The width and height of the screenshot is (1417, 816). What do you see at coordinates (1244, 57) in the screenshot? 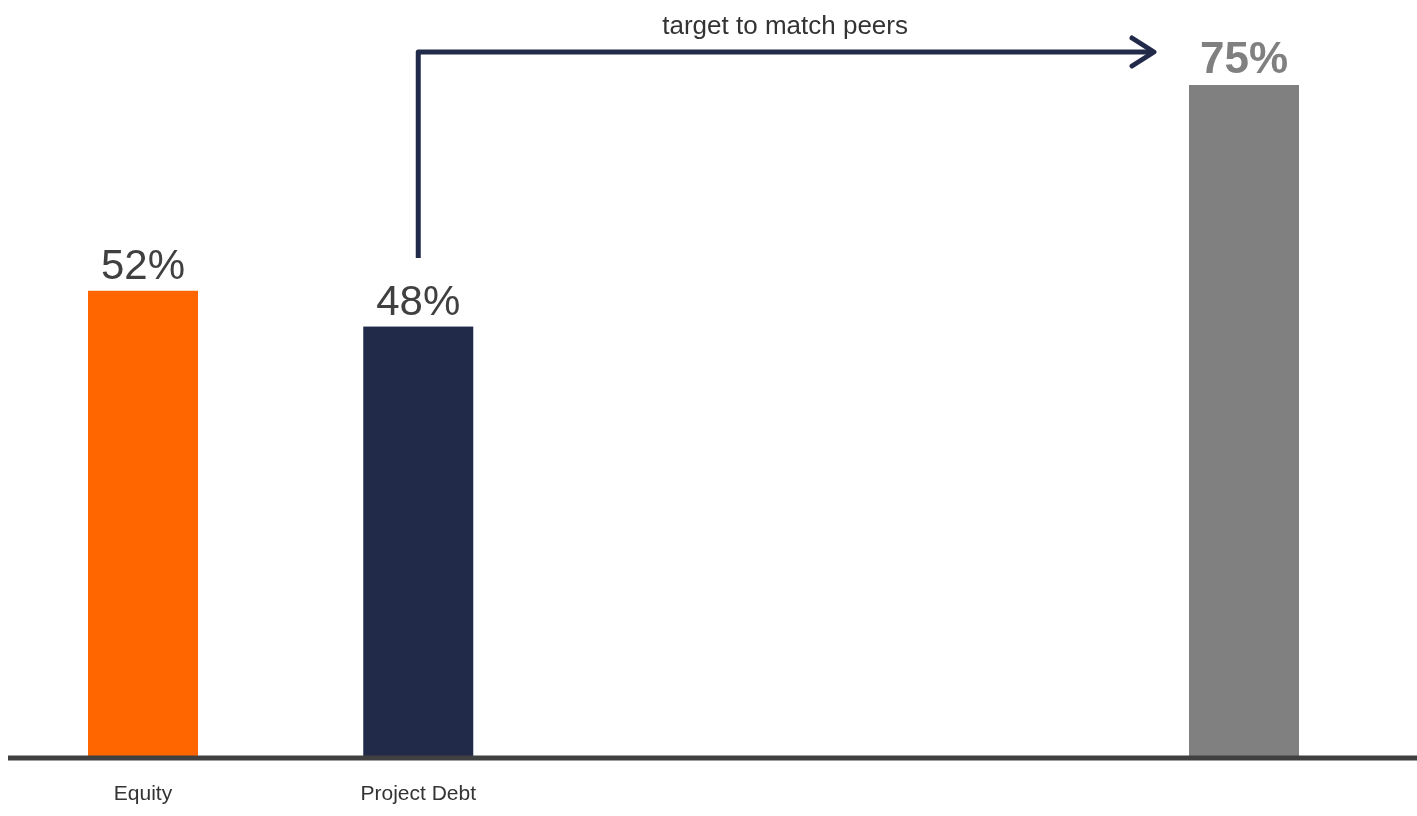
I see `data-label: 75%` at bounding box center [1244, 57].